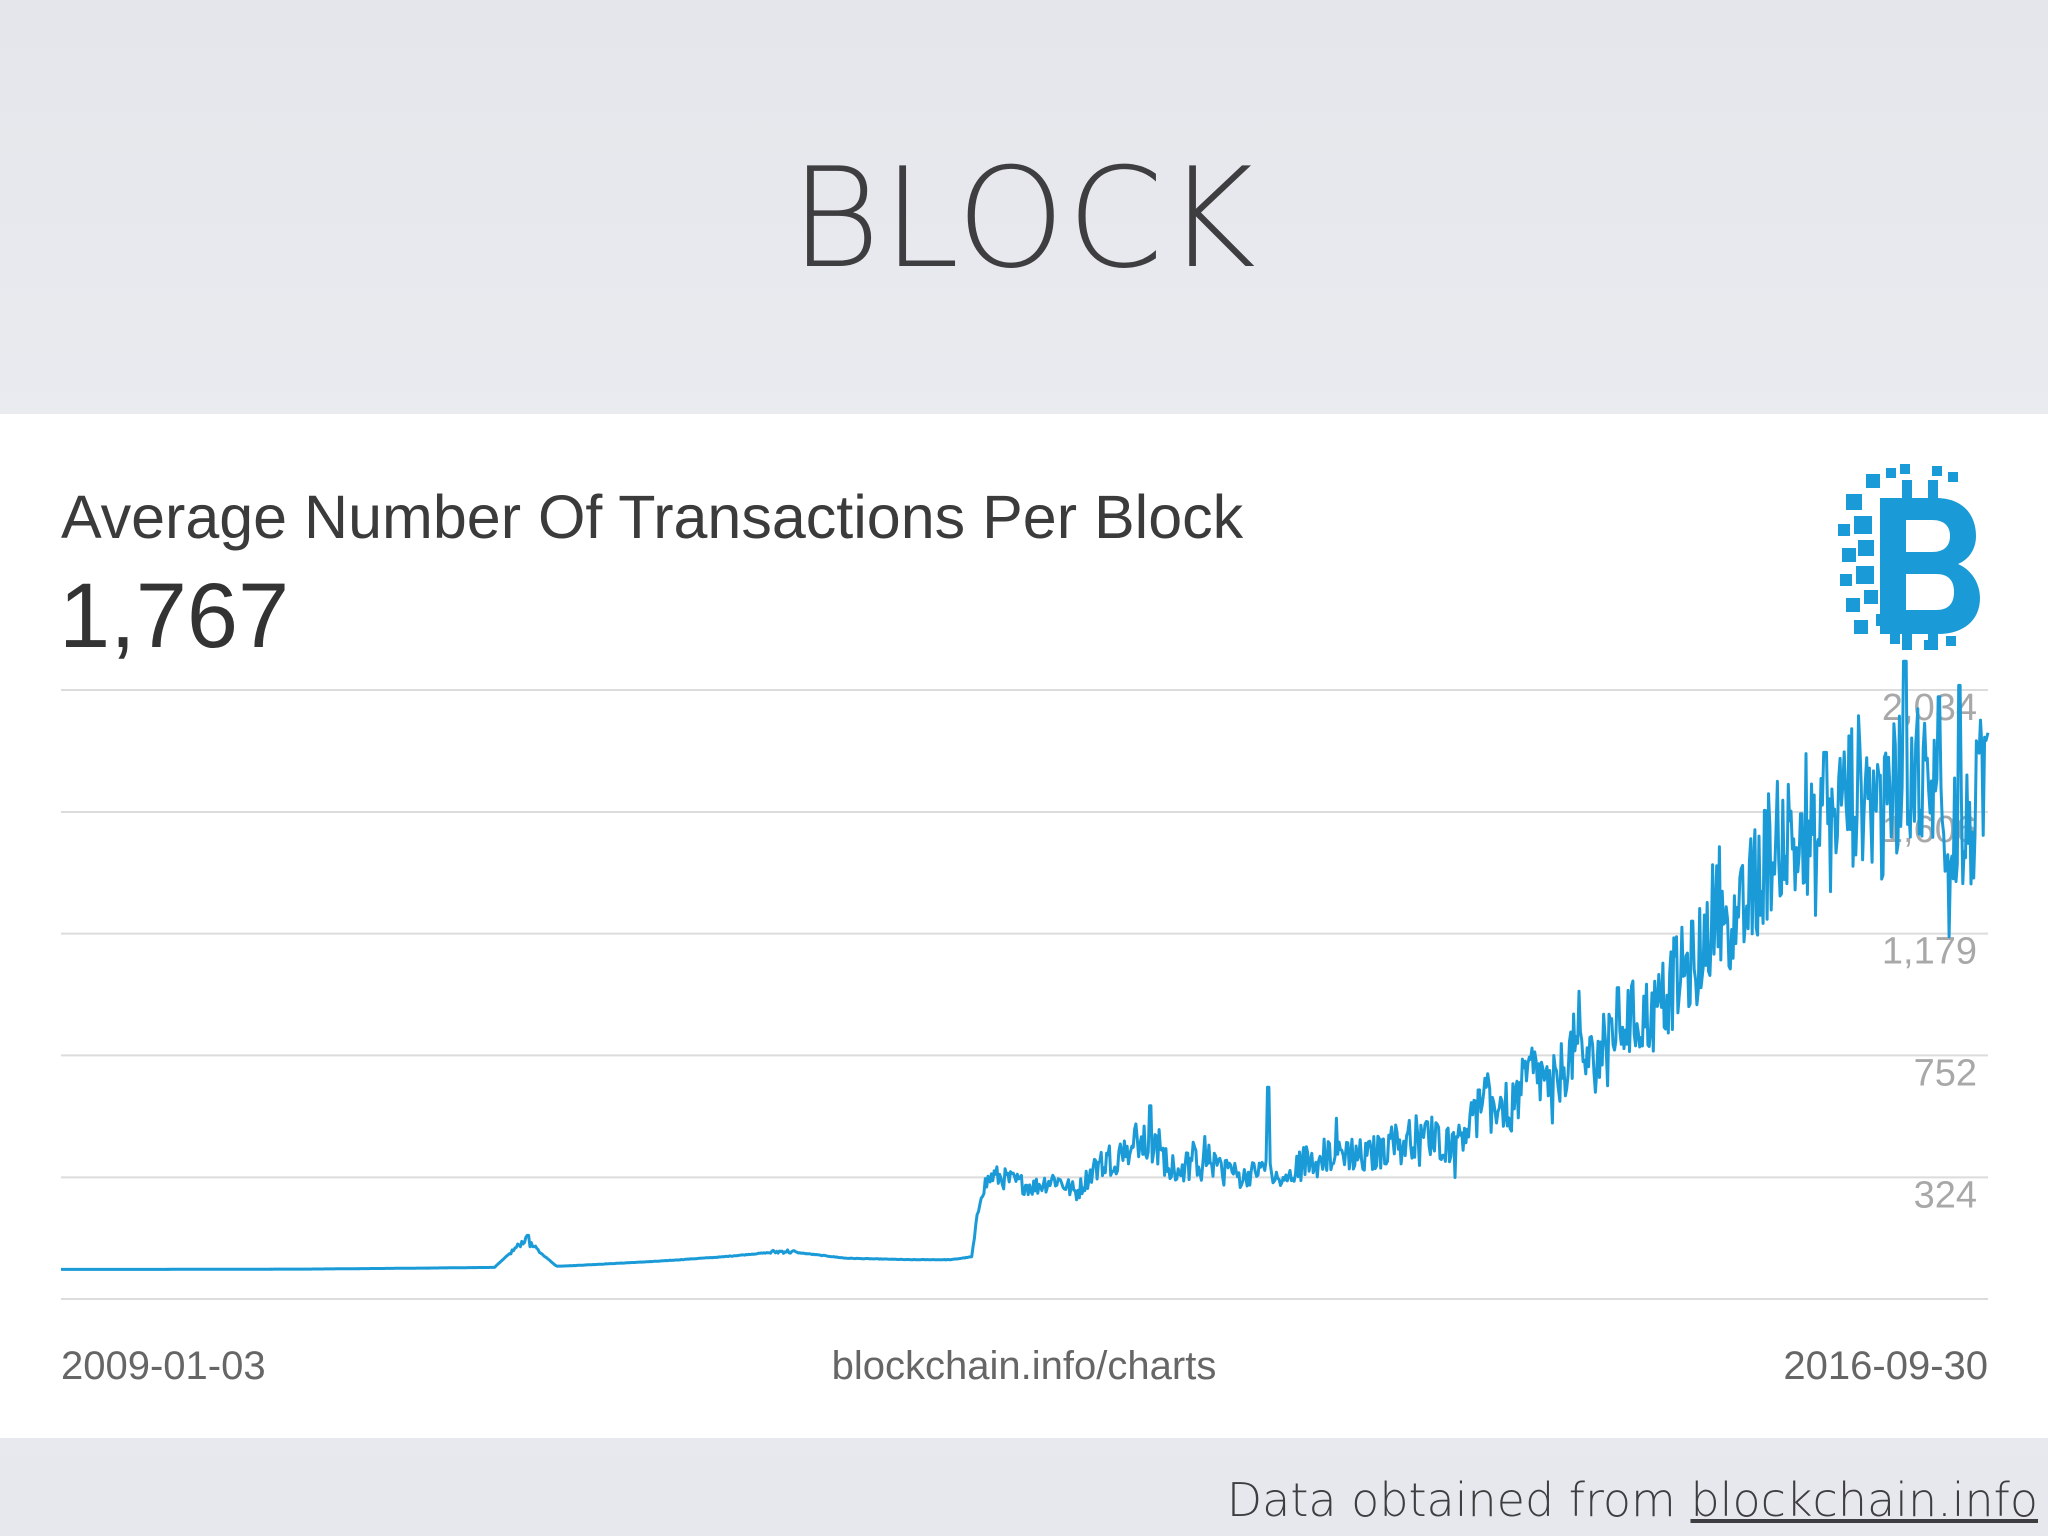  I want to click on source-label: blockchain.info/charts, so click(1024, 1366).